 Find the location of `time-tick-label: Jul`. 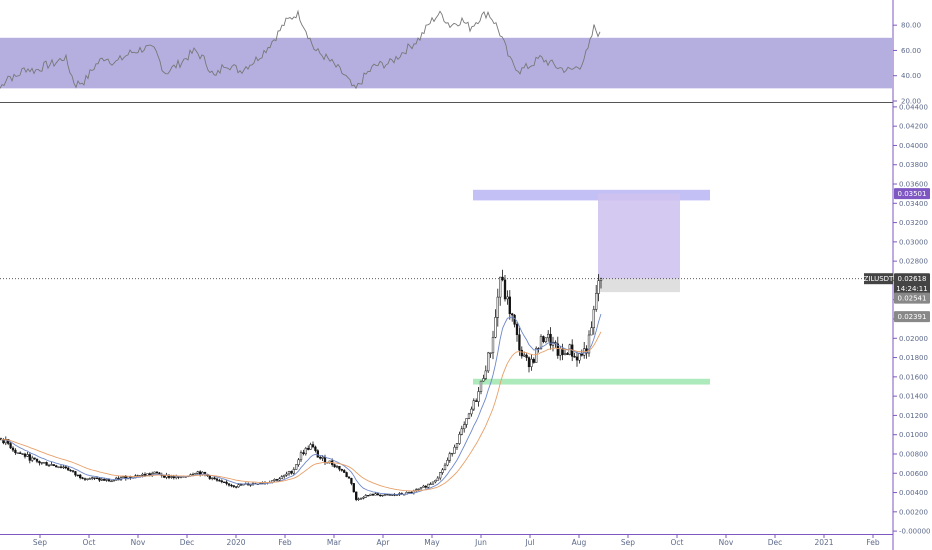

time-tick-label: Jul is located at coordinates (529, 542).